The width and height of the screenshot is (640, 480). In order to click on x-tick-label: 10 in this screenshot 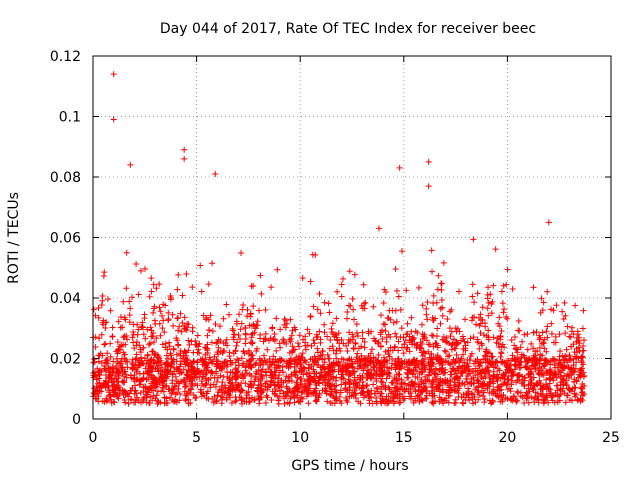, I will do `click(300, 438)`.